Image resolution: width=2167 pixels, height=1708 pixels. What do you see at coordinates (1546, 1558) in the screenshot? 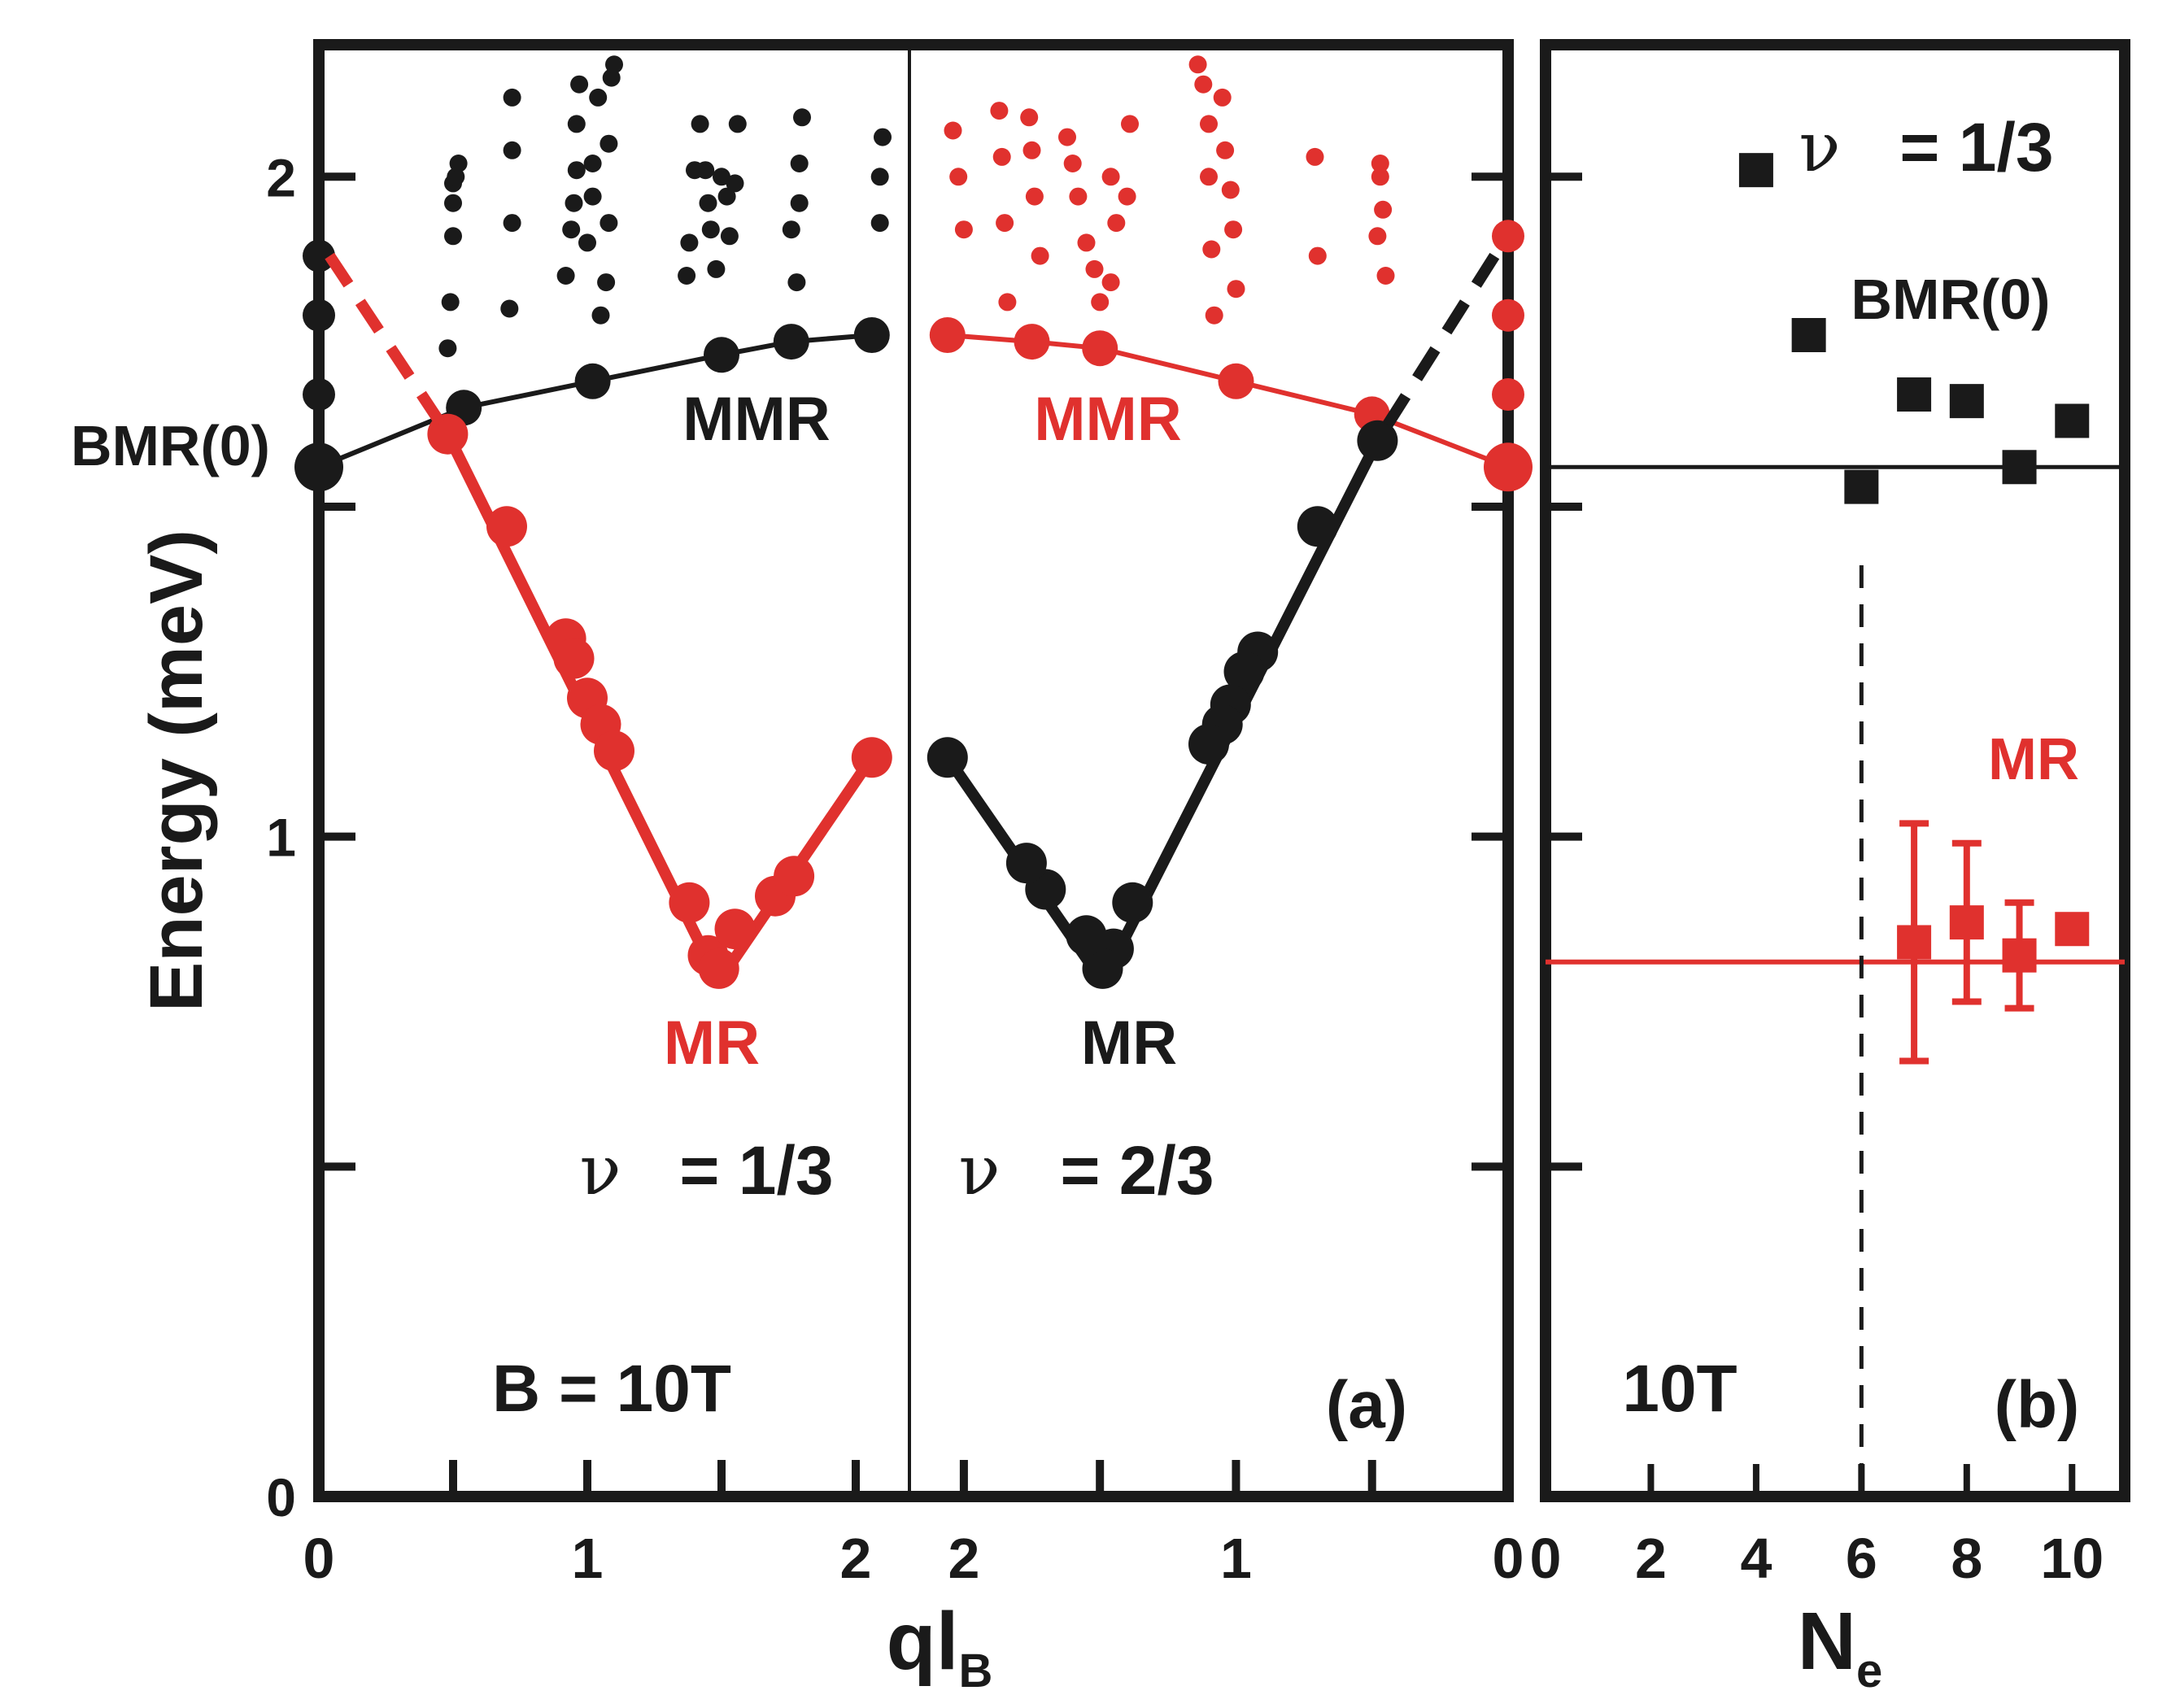
I see `x-tick-label-b: 0` at bounding box center [1546, 1558].